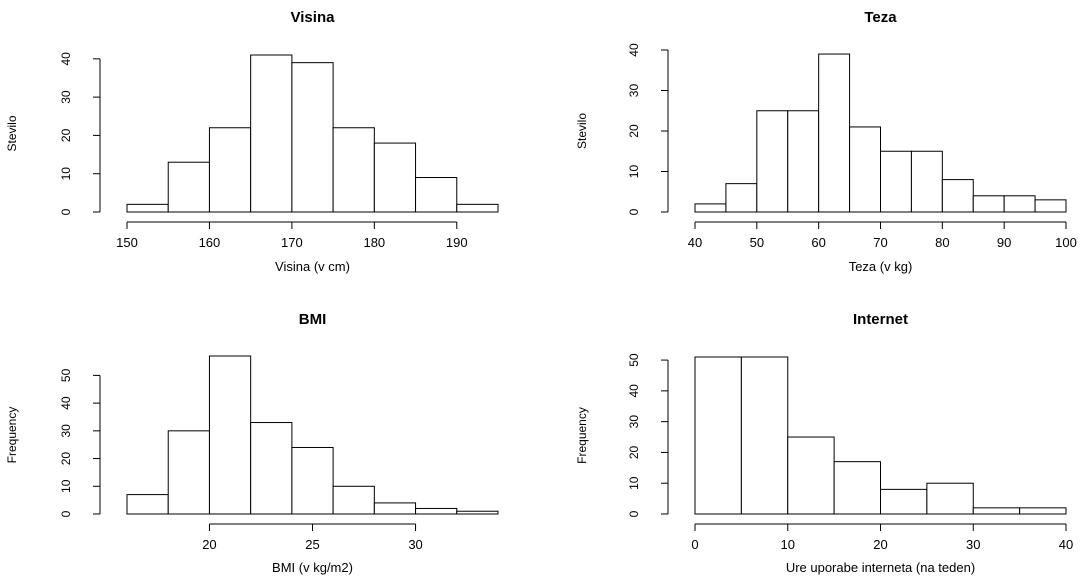 Image resolution: width=1084 pixels, height=581 pixels. What do you see at coordinates (292, 242) in the screenshot?
I see `x-tick-label: 170` at bounding box center [292, 242].